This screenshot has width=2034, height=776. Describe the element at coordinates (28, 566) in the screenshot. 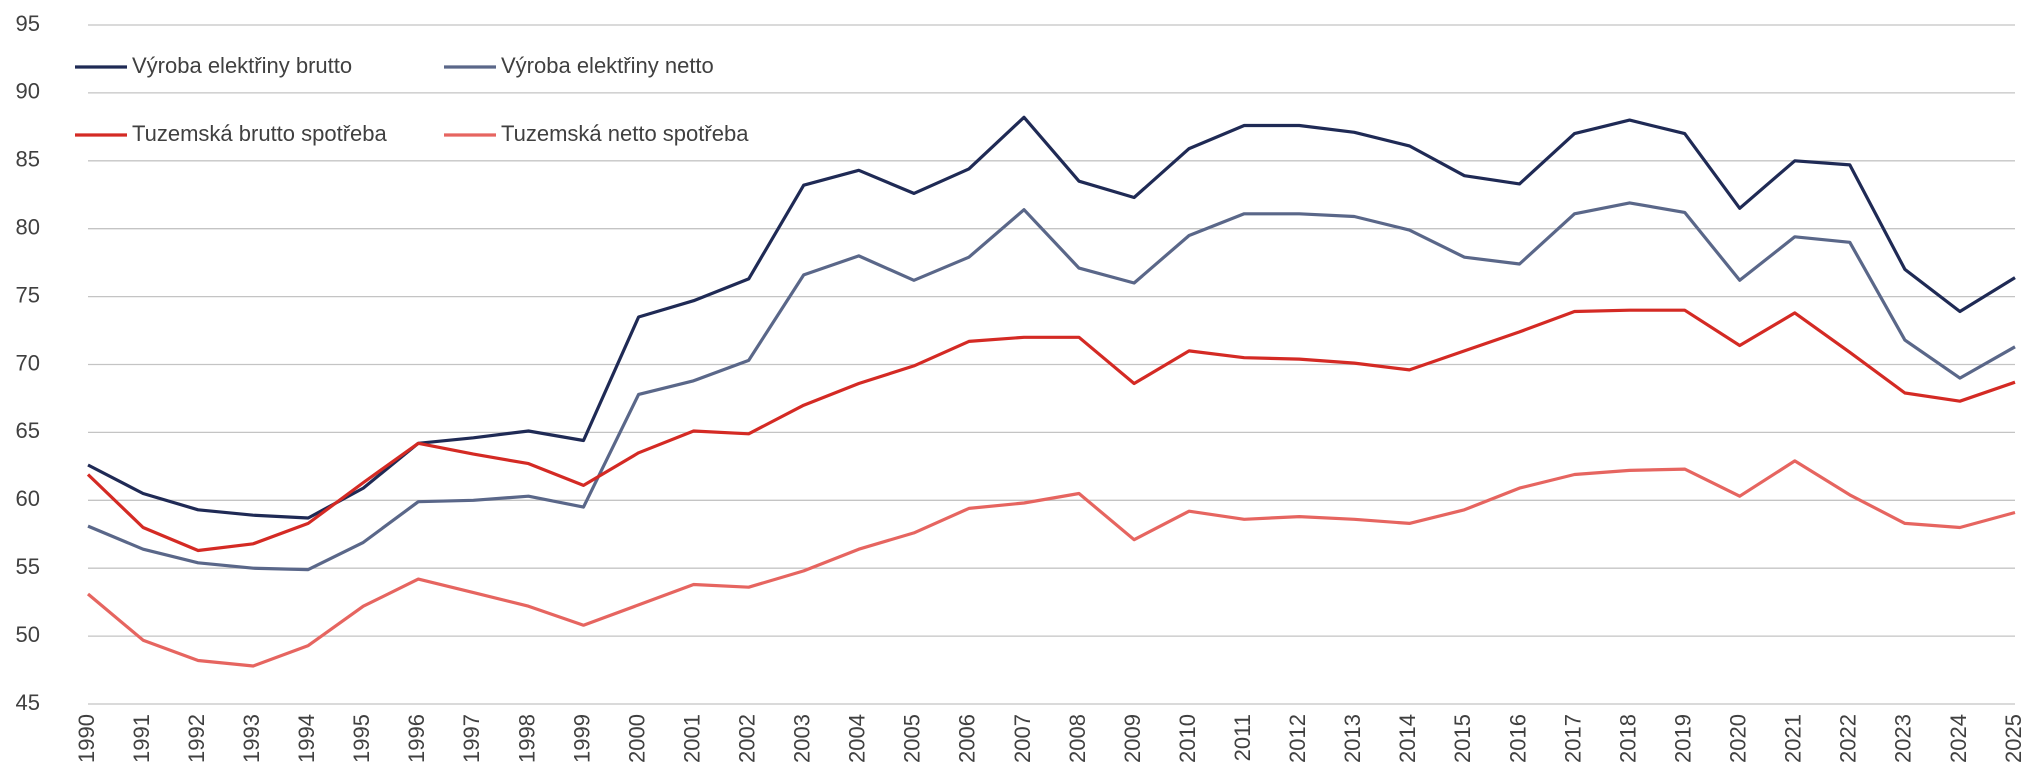

I see `y-tick-label: 55` at that location.